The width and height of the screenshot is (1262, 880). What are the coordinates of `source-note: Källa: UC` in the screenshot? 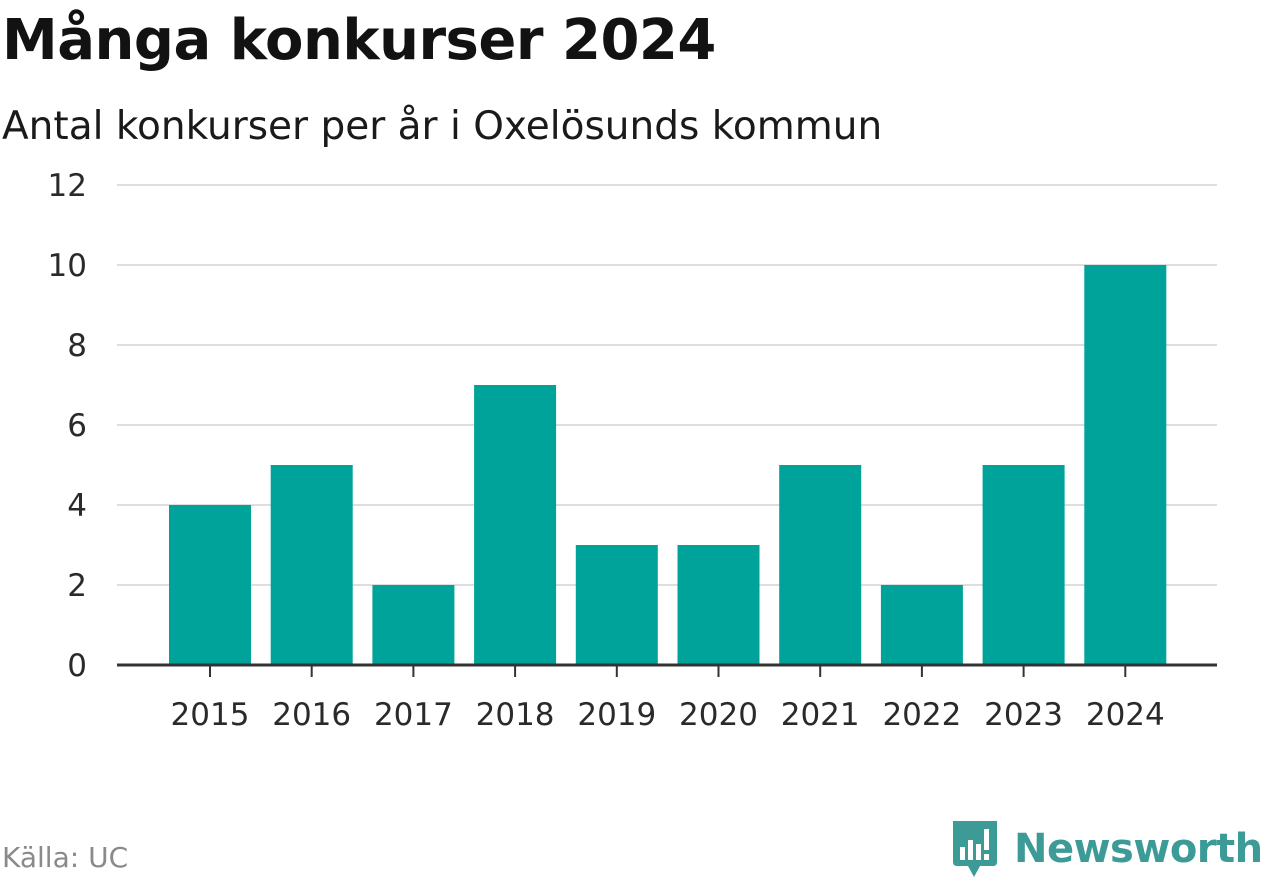 It's located at (65, 857).